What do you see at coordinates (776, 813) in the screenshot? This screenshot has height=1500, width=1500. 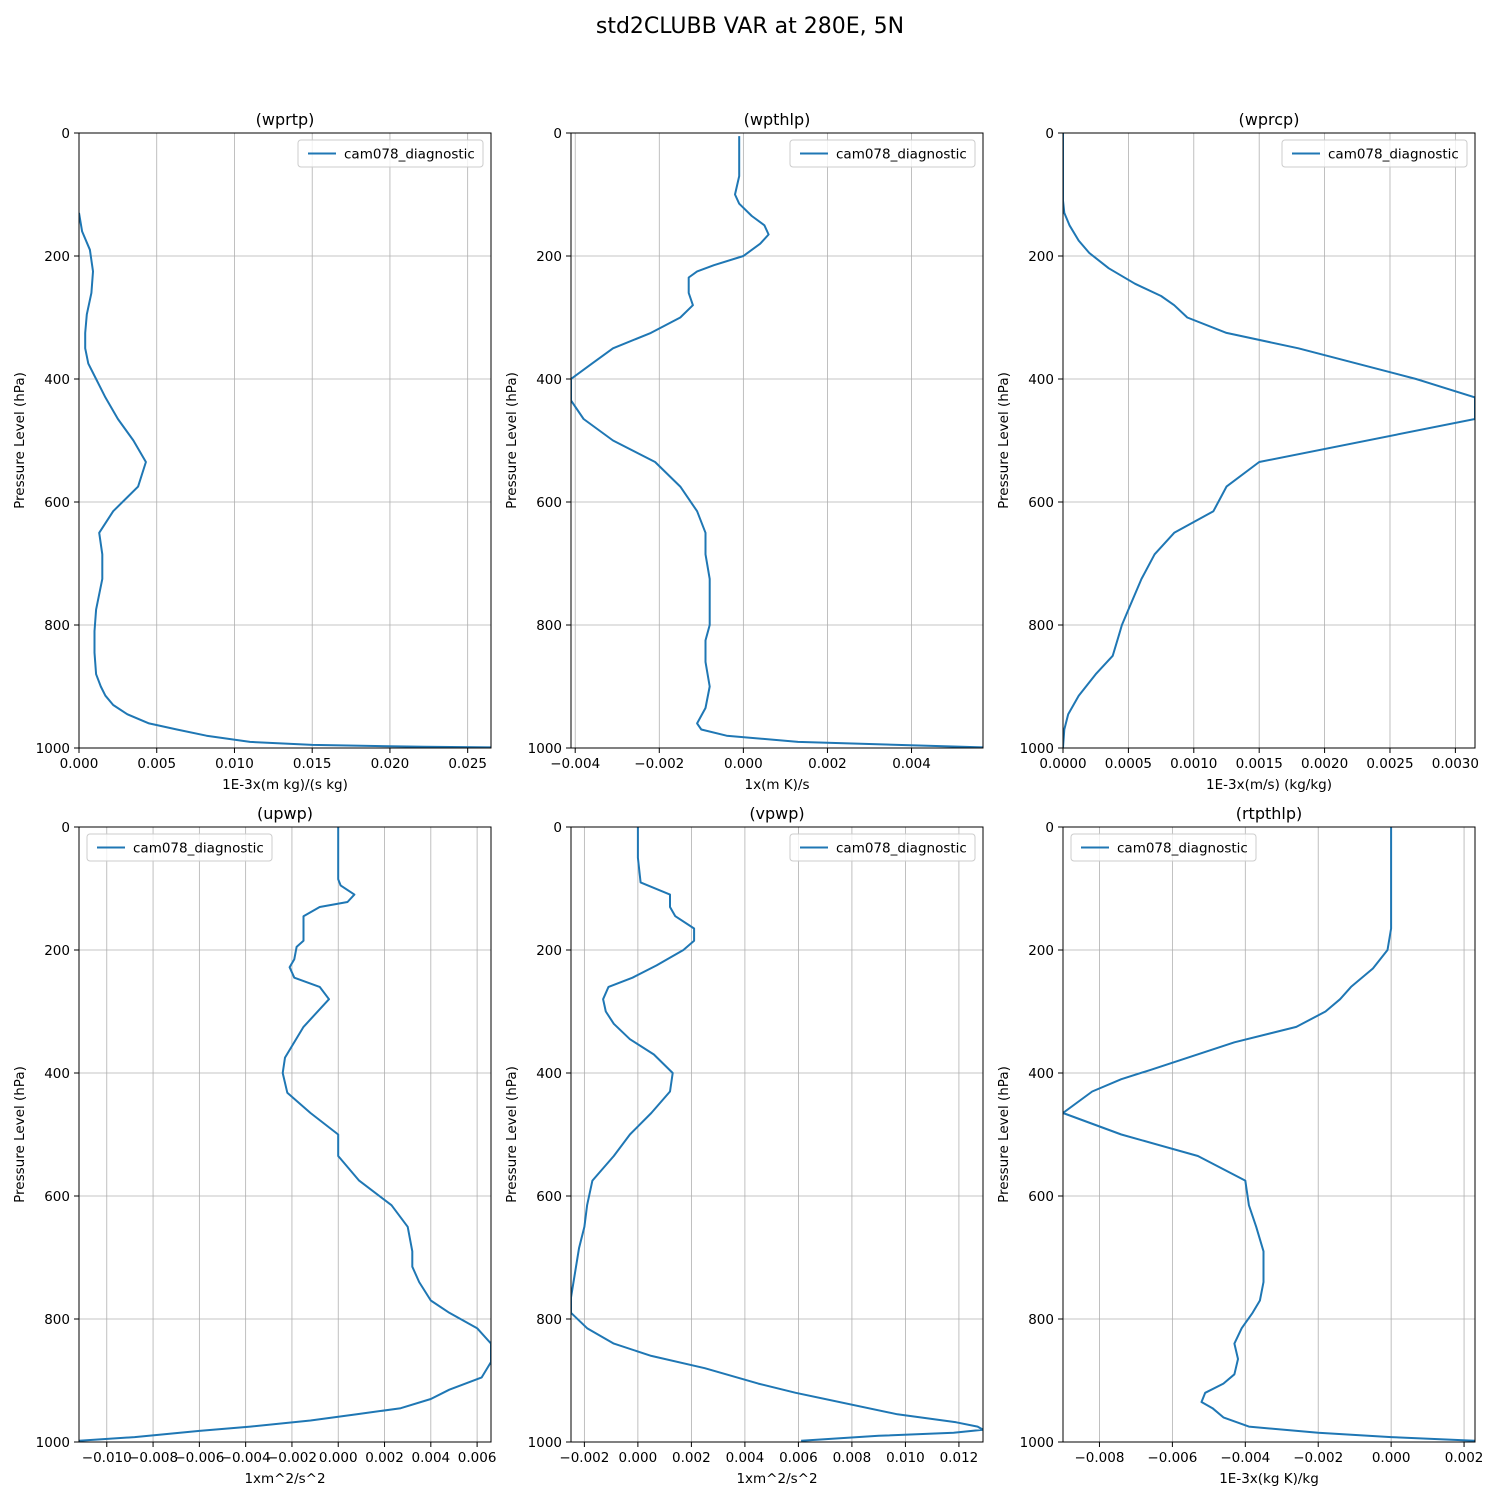 I see `subplot-title: (vpwp)` at bounding box center [776, 813].